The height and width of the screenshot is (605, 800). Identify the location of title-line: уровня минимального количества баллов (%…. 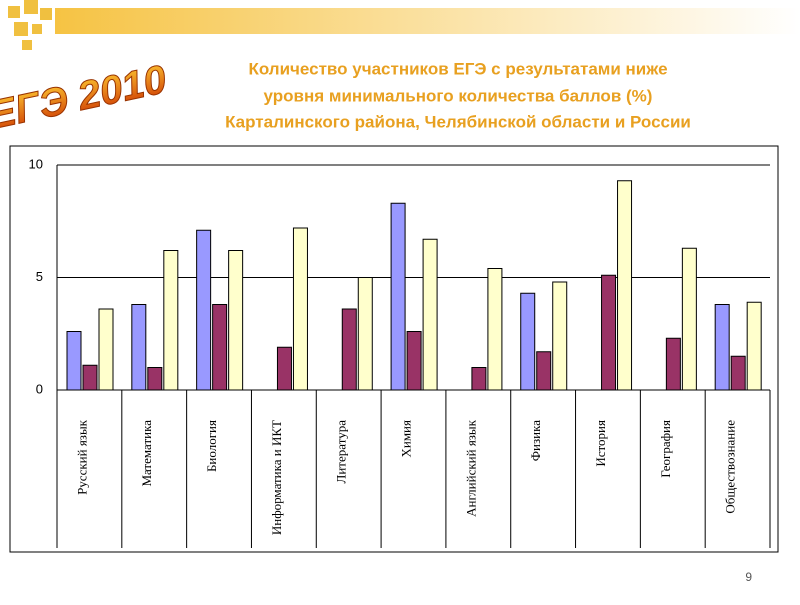
(458, 95).